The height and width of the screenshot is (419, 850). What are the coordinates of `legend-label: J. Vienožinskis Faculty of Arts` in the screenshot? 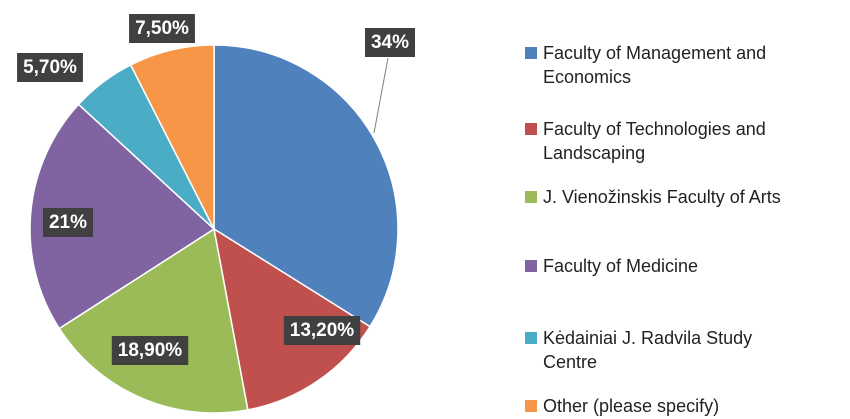 It's located at (662, 197).